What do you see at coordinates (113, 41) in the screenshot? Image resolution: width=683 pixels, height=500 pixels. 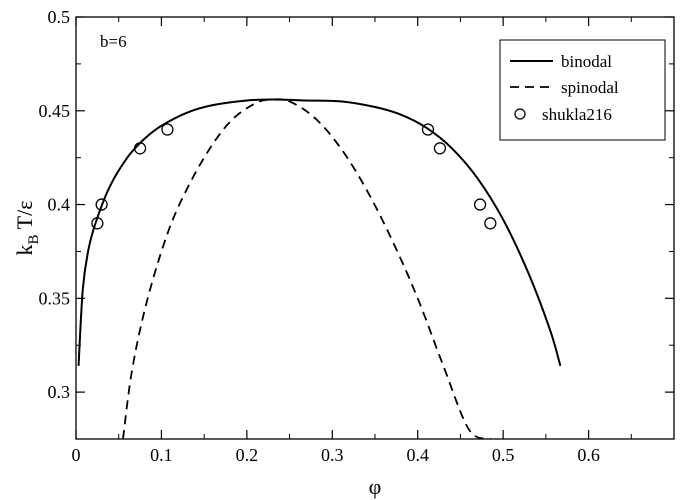 I see `annotation-b: b=6` at bounding box center [113, 41].